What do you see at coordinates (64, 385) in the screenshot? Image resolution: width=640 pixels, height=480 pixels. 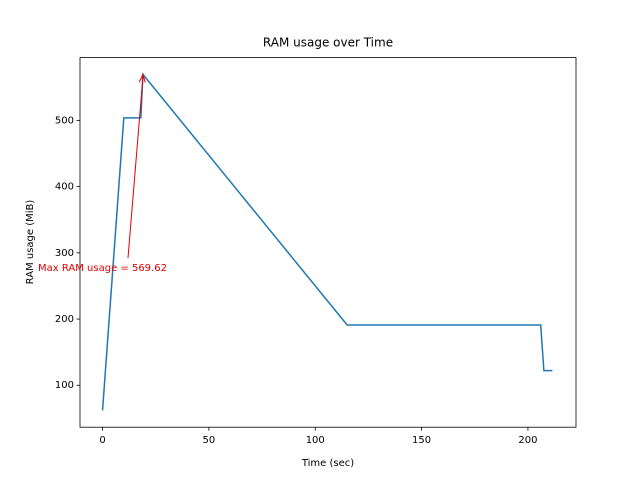 I see `y-tick-label: 100` at bounding box center [64, 385].